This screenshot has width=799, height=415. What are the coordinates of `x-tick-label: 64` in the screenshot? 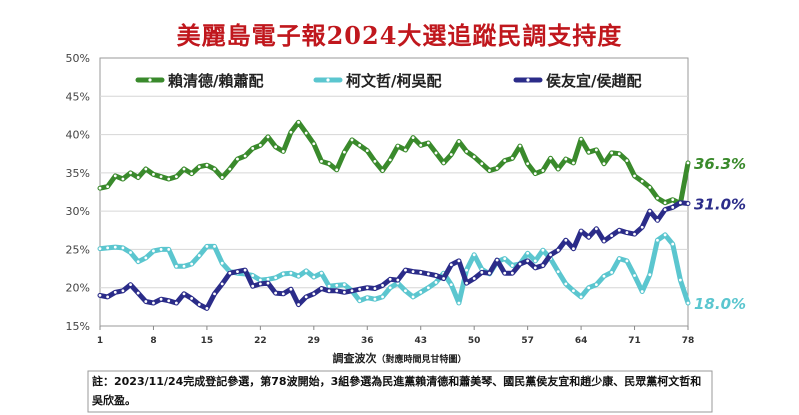 It's located at (581, 341).